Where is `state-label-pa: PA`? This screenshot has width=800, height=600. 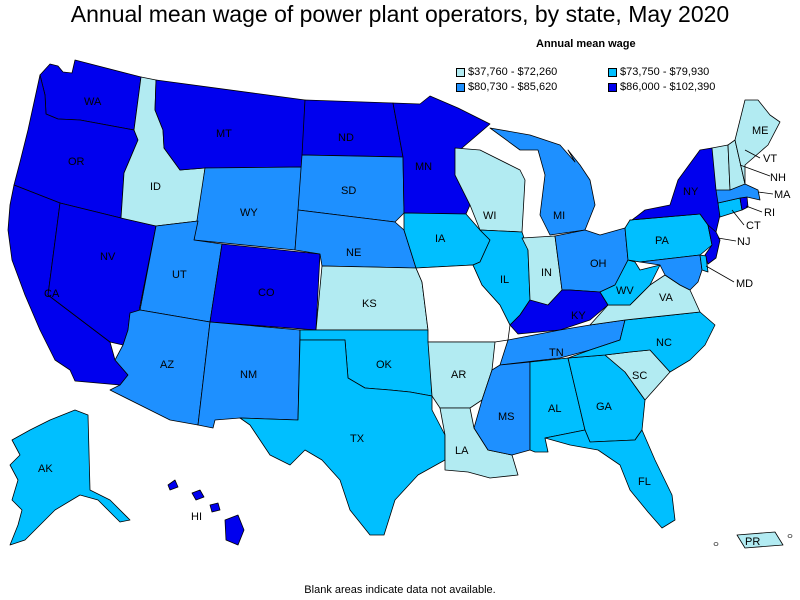 state-label-pa: PA is located at coordinates (662, 241).